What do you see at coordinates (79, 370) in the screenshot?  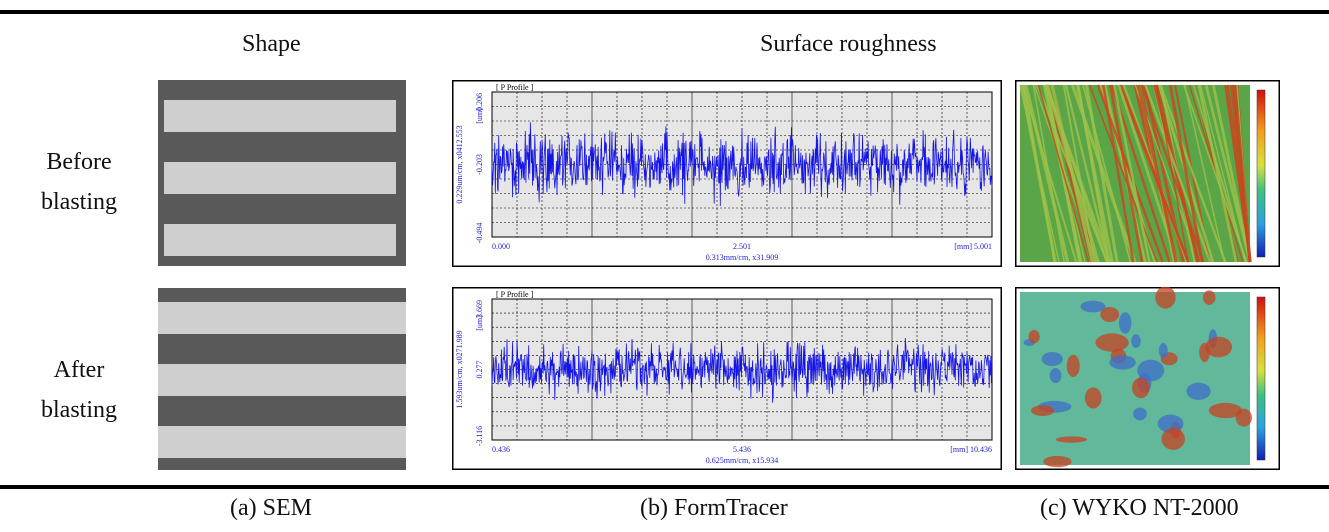 I see `row-label-after-line1: After` at bounding box center [79, 370].